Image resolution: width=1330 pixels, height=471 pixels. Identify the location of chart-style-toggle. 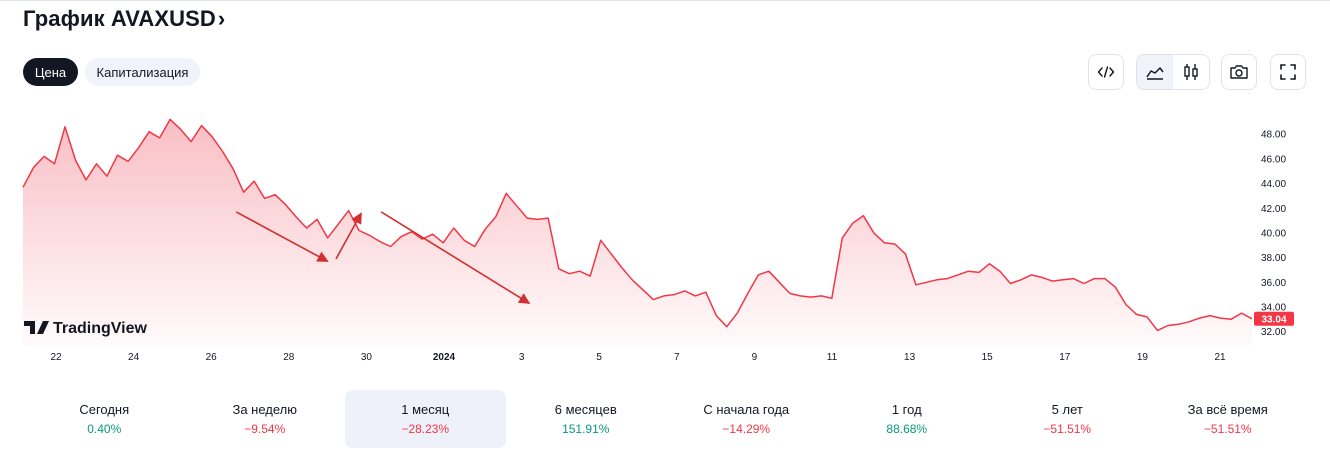
(1173, 72).